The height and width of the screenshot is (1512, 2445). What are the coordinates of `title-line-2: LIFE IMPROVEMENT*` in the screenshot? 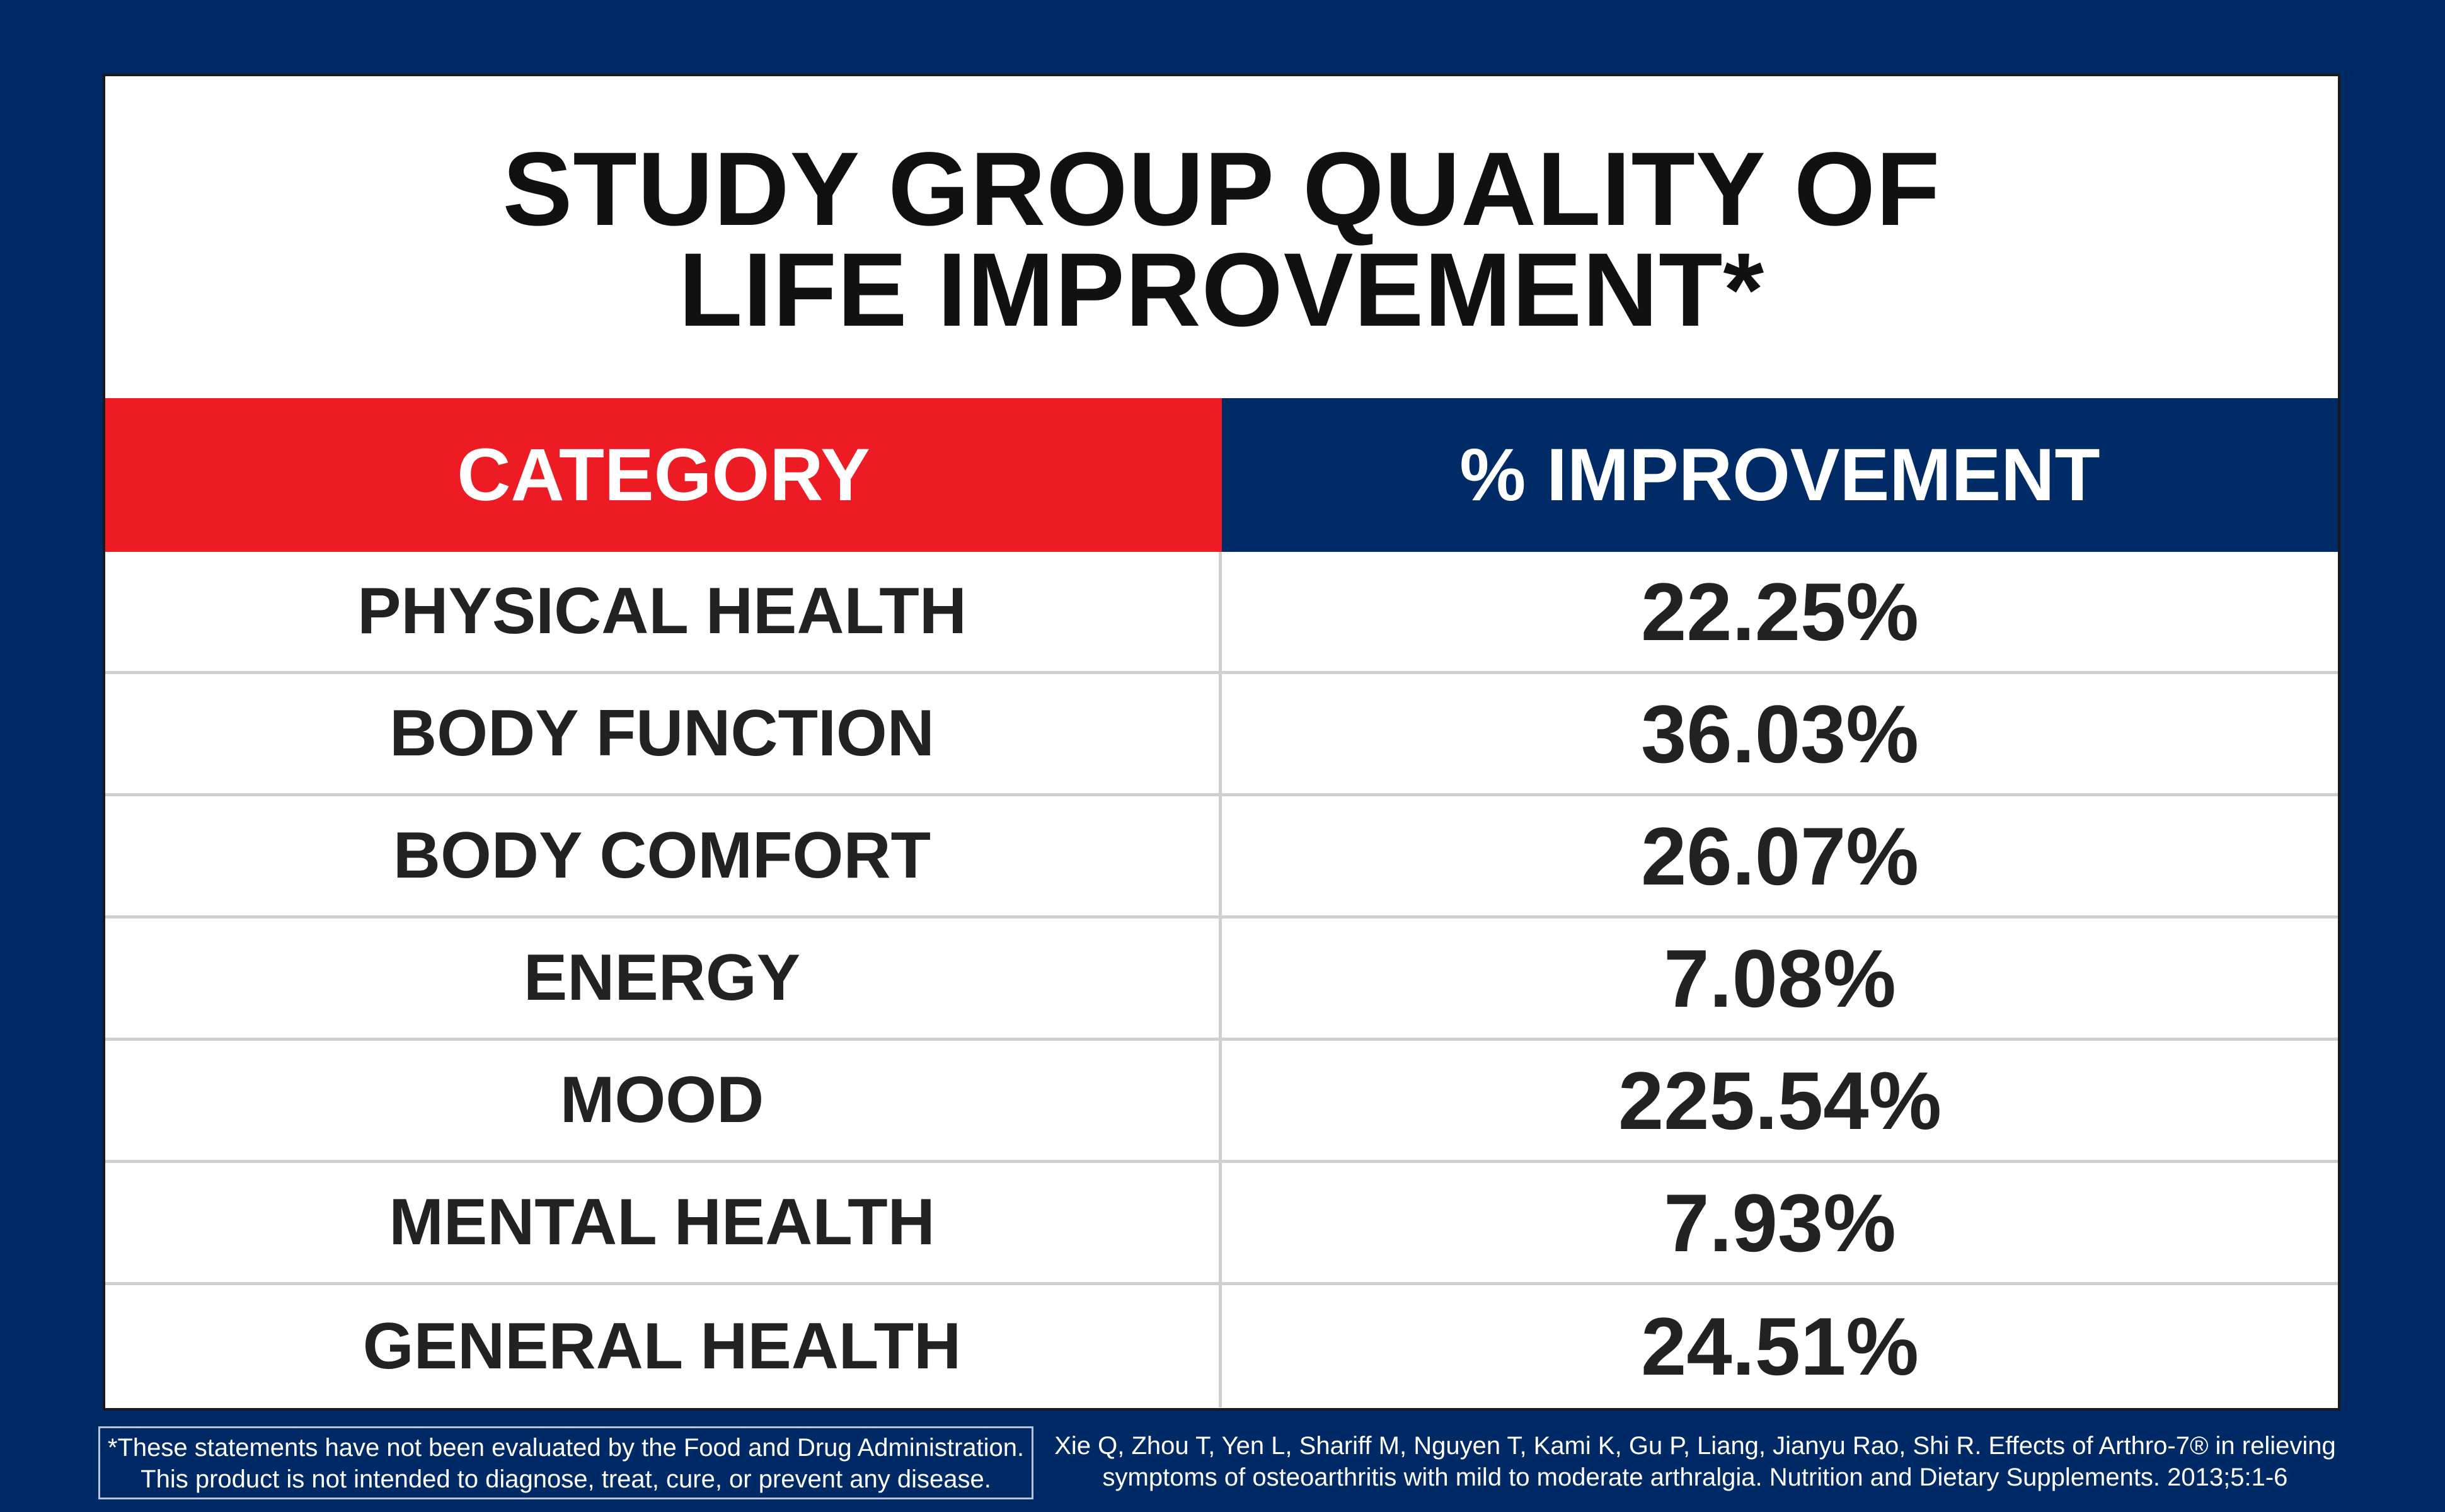 It's located at (1221, 290).